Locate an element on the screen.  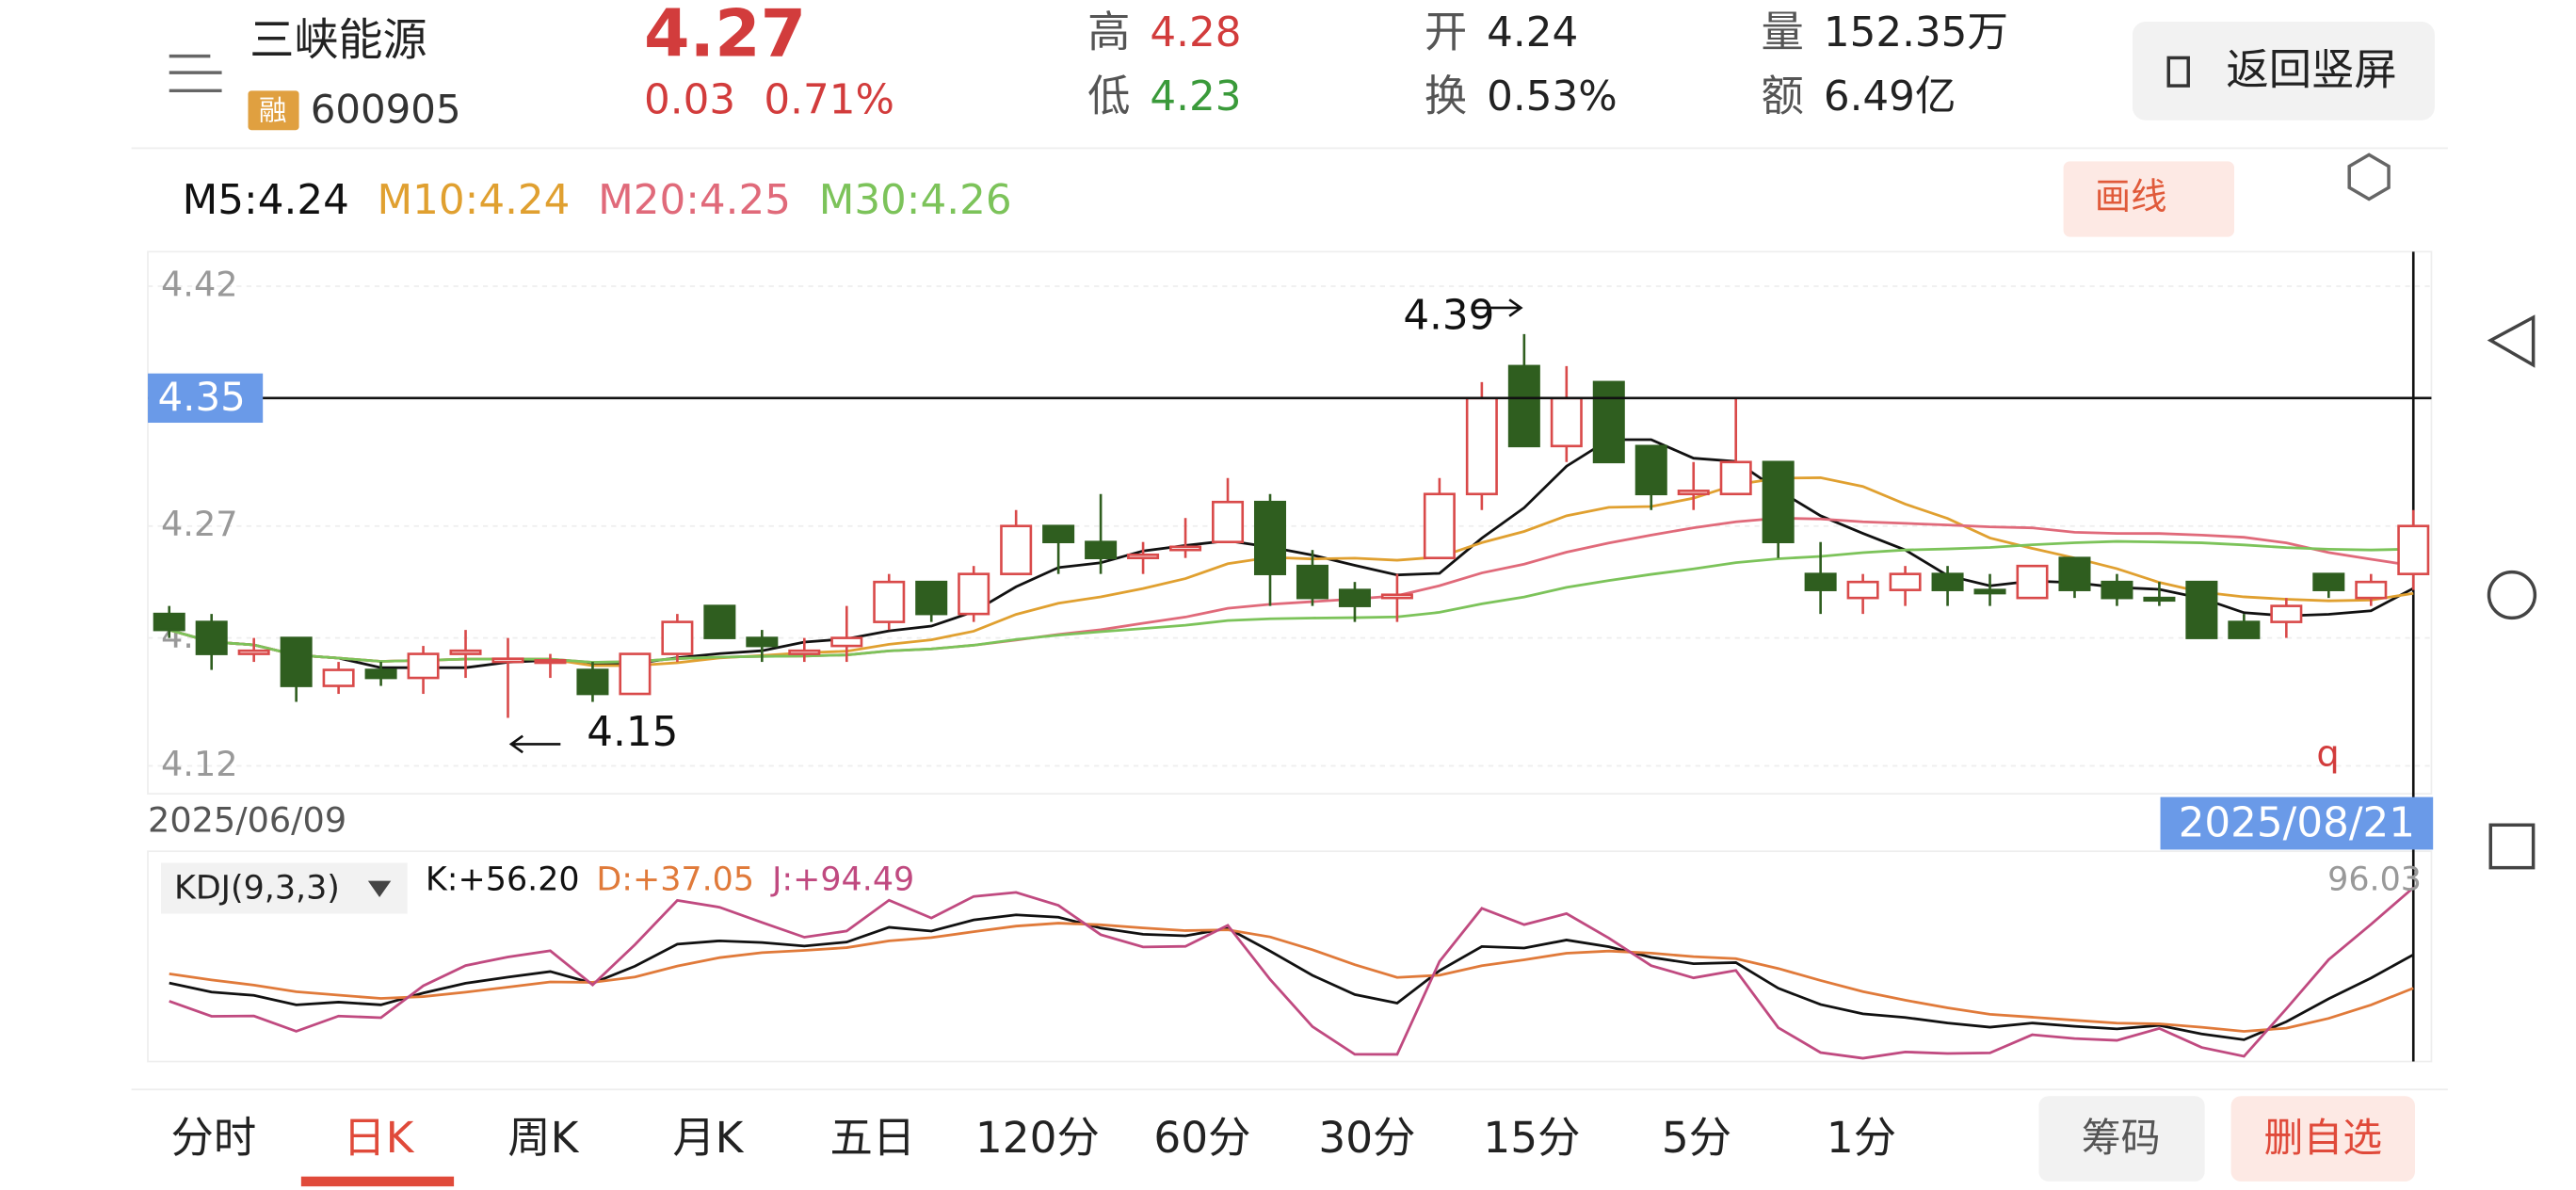
crosshair-tag is located at coordinates (206, 398).